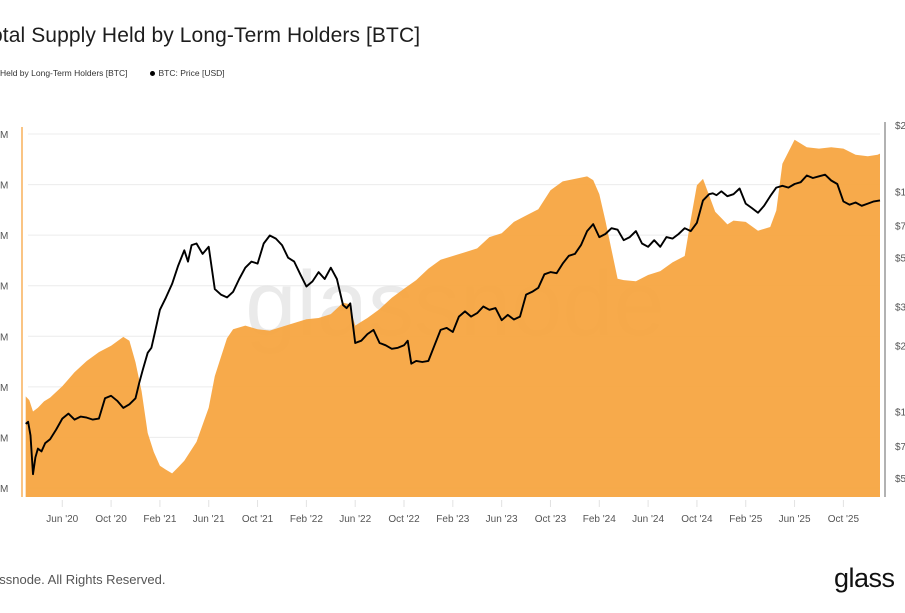  I want to click on glassnode-logo: glass, so click(864, 578).